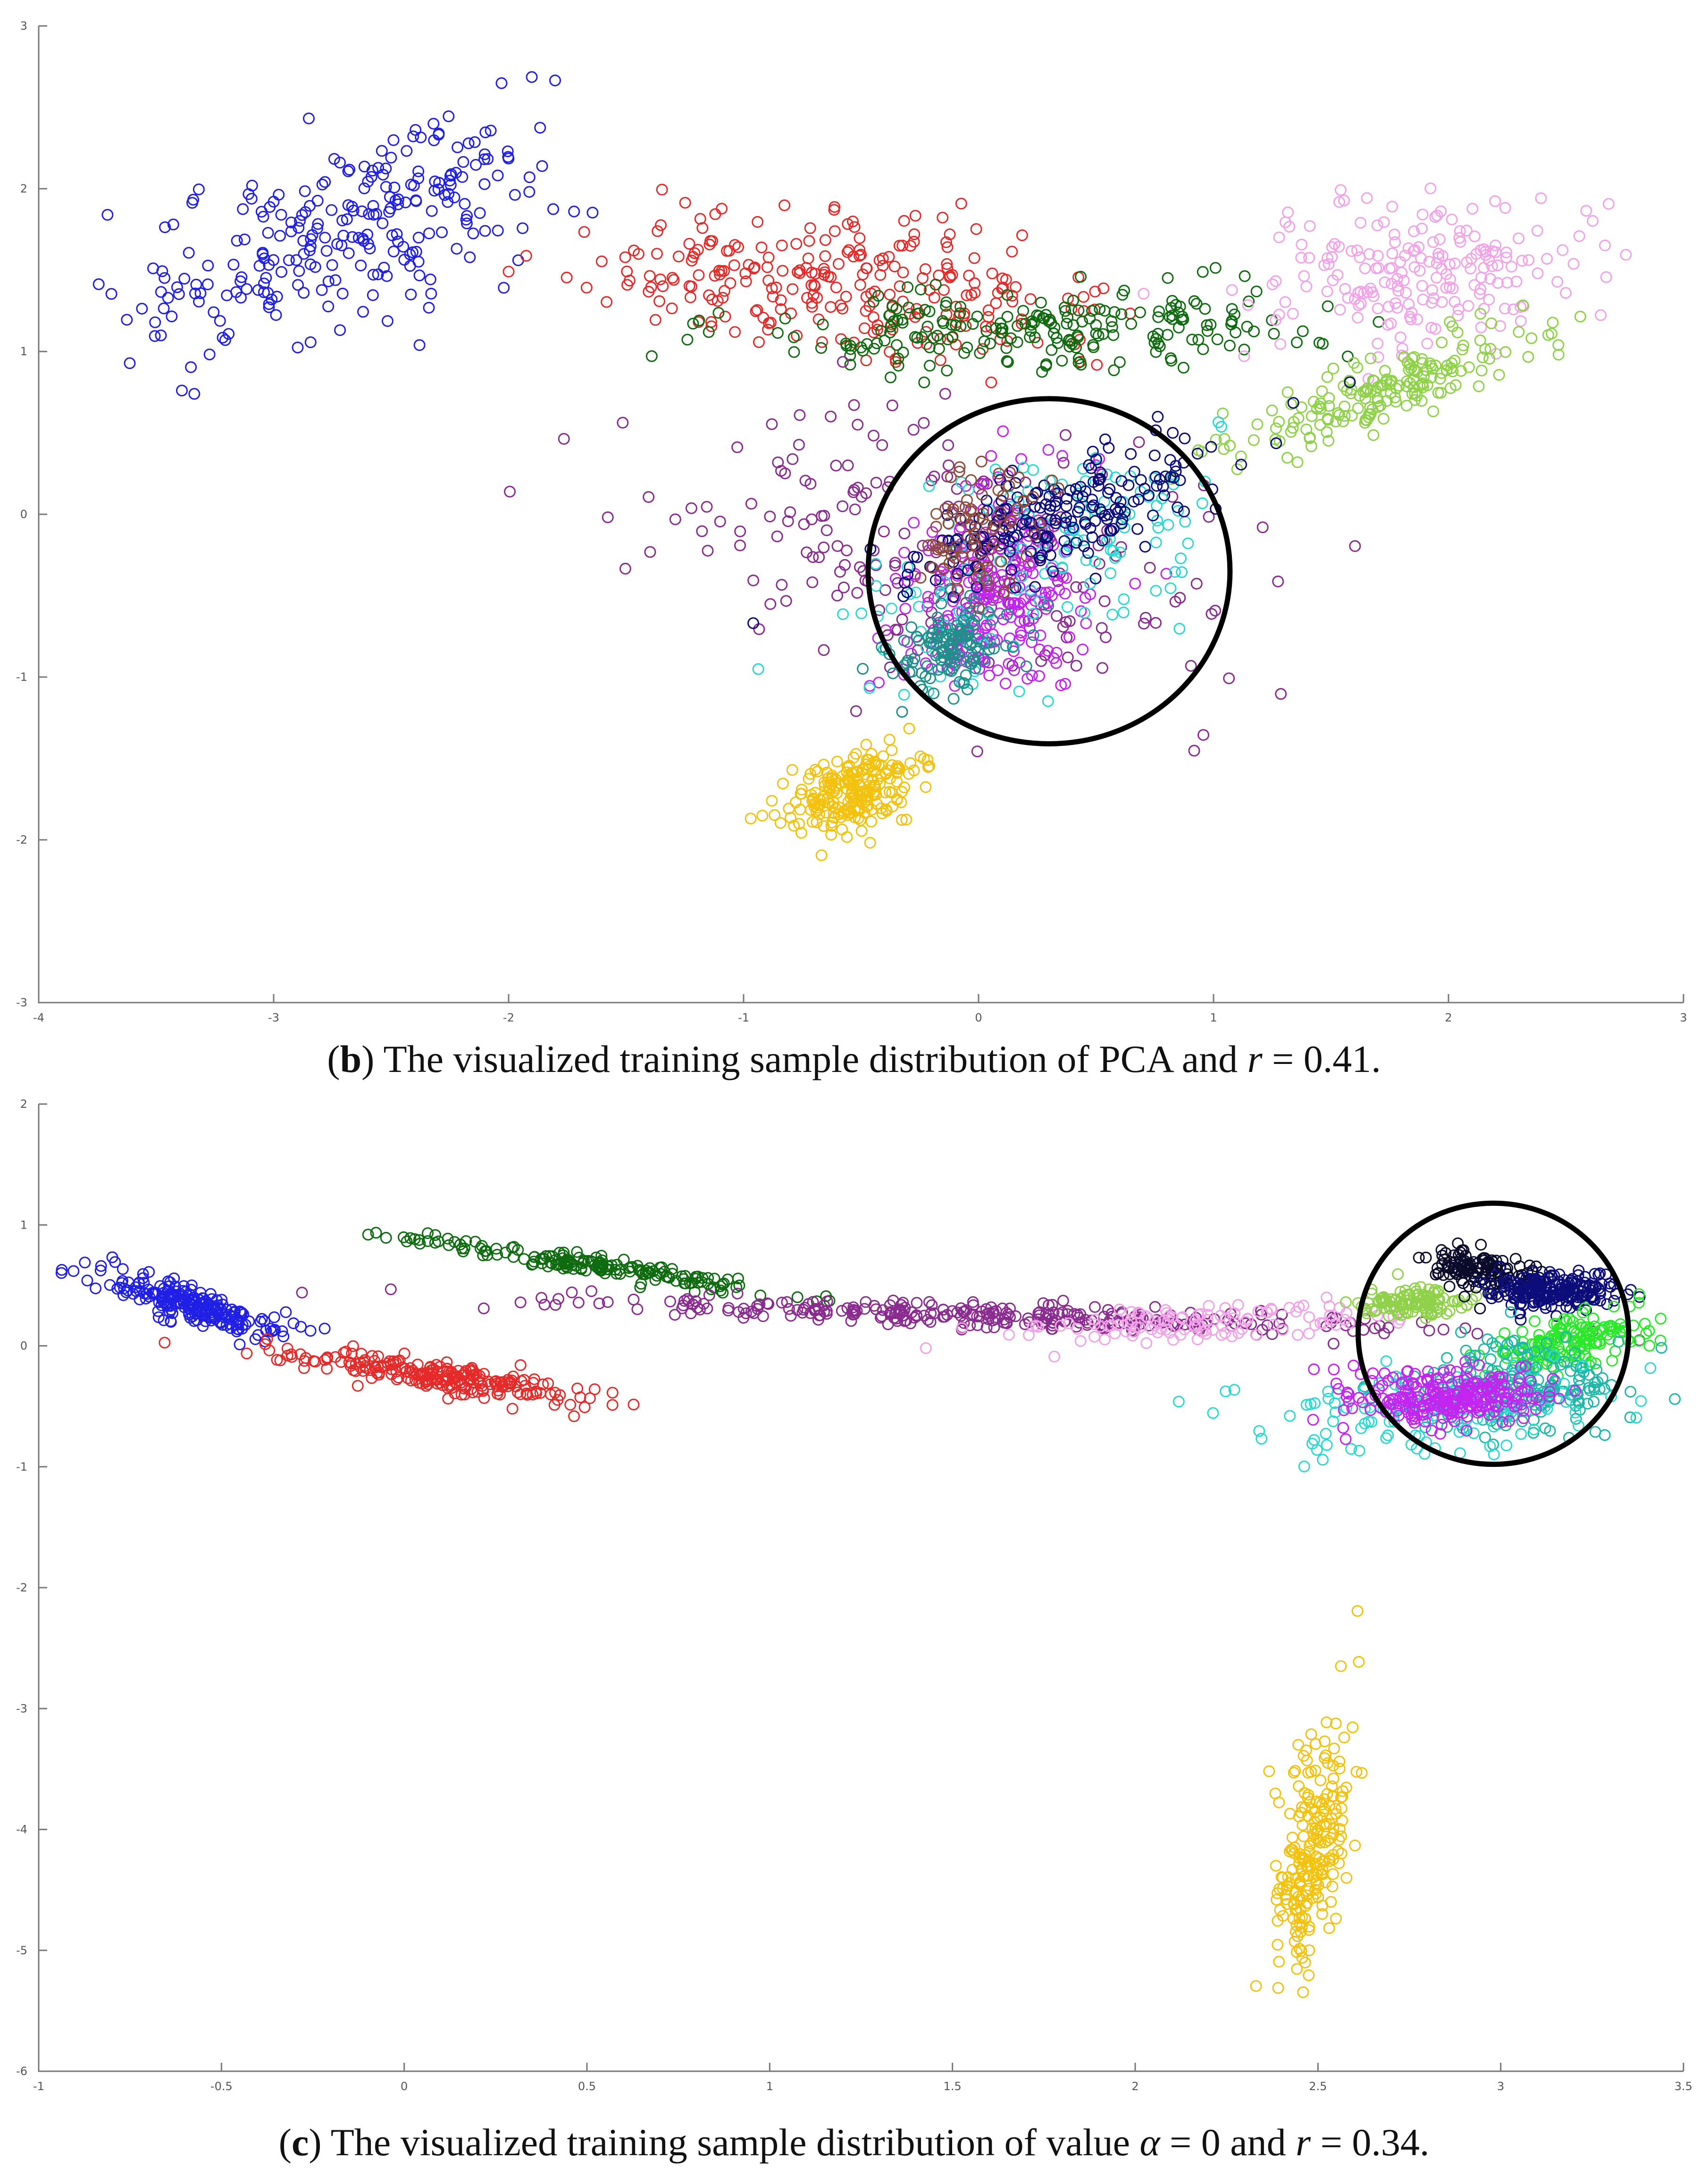 Image resolution: width=1708 pixels, height=2176 pixels. I want to click on x-tick-label: -2, so click(508, 1017).